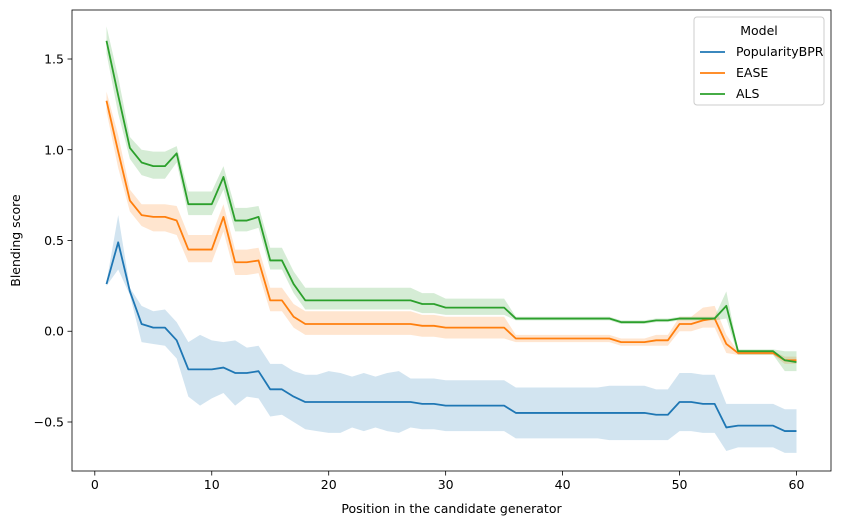 The width and height of the screenshot is (857, 525). What do you see at coordinates (451, 508) in the screenshot?
I see `x-axis-label: Position in the candidate generator` at bounding box center [451, 508].